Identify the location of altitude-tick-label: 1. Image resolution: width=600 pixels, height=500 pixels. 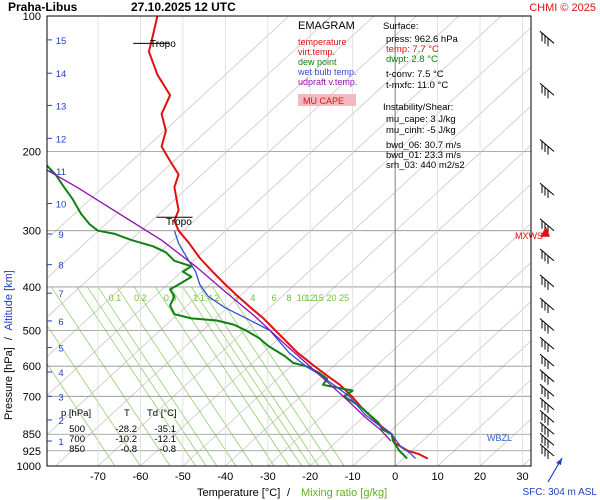
(60, 442).